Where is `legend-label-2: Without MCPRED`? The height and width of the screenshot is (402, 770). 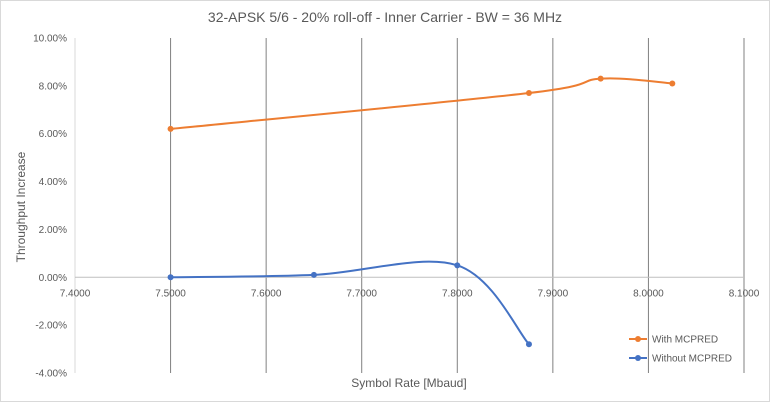
legend-label-2: Without MCPRED is located at coordinates (692, 359).